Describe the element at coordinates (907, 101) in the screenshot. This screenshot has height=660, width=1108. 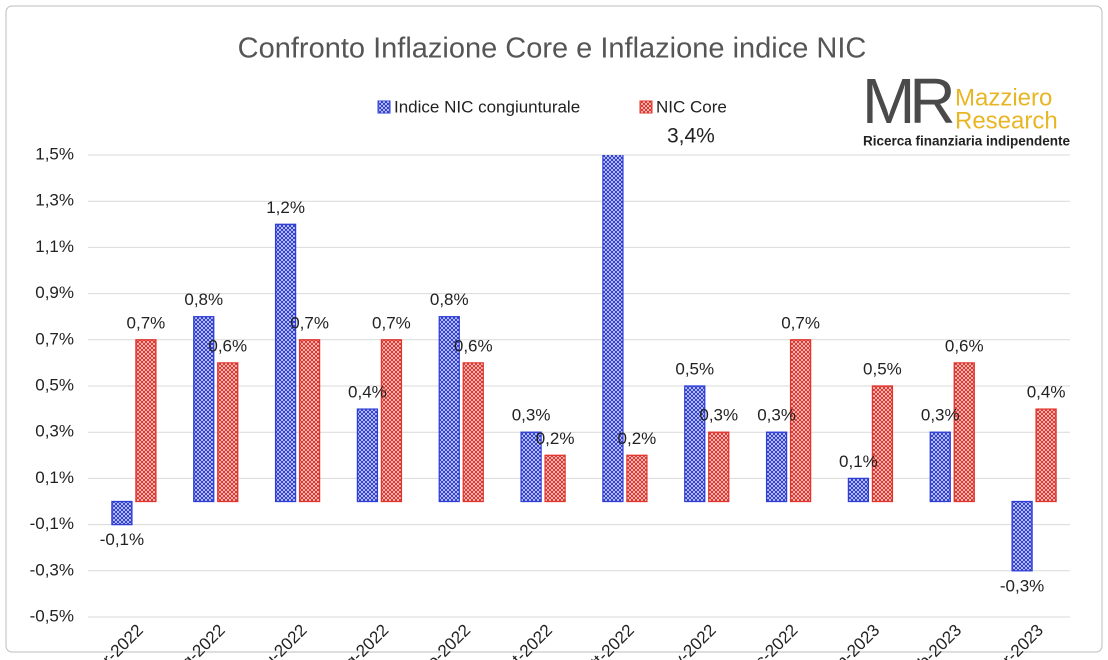
I see `logo-mark: MR` at that location.